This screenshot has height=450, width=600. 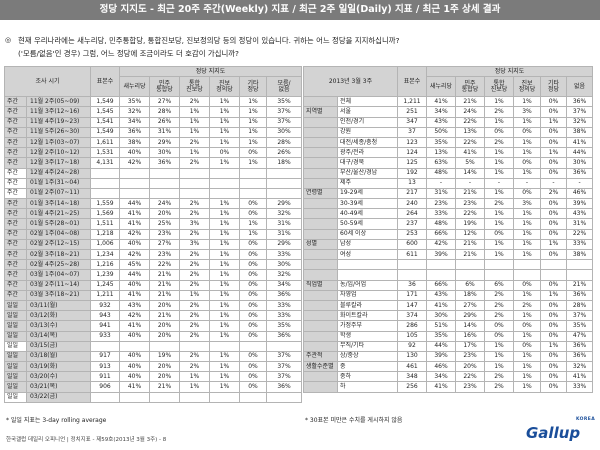 What do you see at coordinates (284, 377) in the screenshot?
I see `row-value: 37%` at bounding box center [284, 377].